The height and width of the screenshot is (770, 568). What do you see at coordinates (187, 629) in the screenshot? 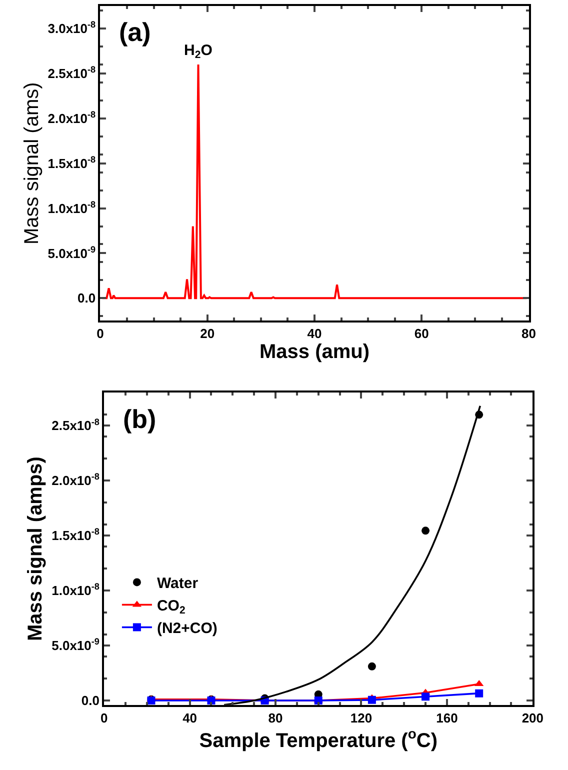
I see `legend-label: (N2+CO)` at bounding box center [187, 629].